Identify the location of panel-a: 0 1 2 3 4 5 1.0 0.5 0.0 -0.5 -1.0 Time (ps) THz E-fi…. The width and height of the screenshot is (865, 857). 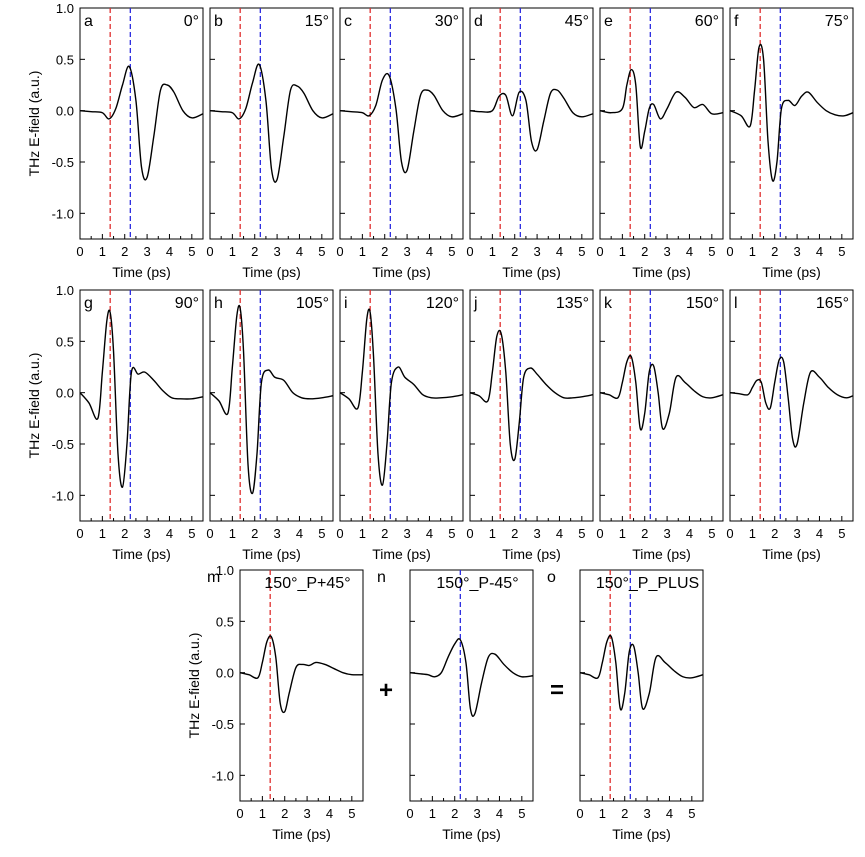
(115, 140).